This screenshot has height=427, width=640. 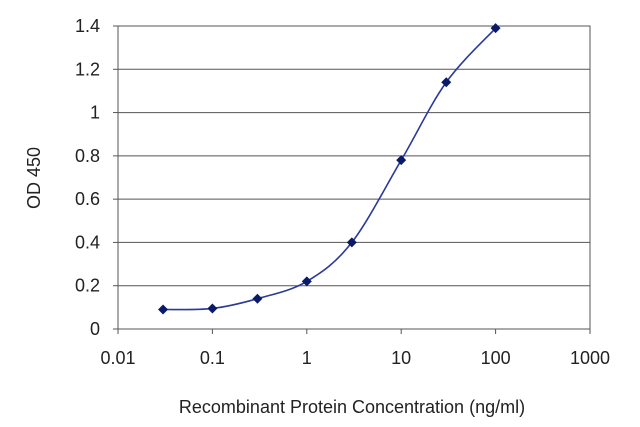 What do you see at coordinates (96, 177) in the screenshot?
I see `y-axis: 0 0.2 0.4 0.6 0.8 1 1.2 1.4` at bounding box center [96, 177].